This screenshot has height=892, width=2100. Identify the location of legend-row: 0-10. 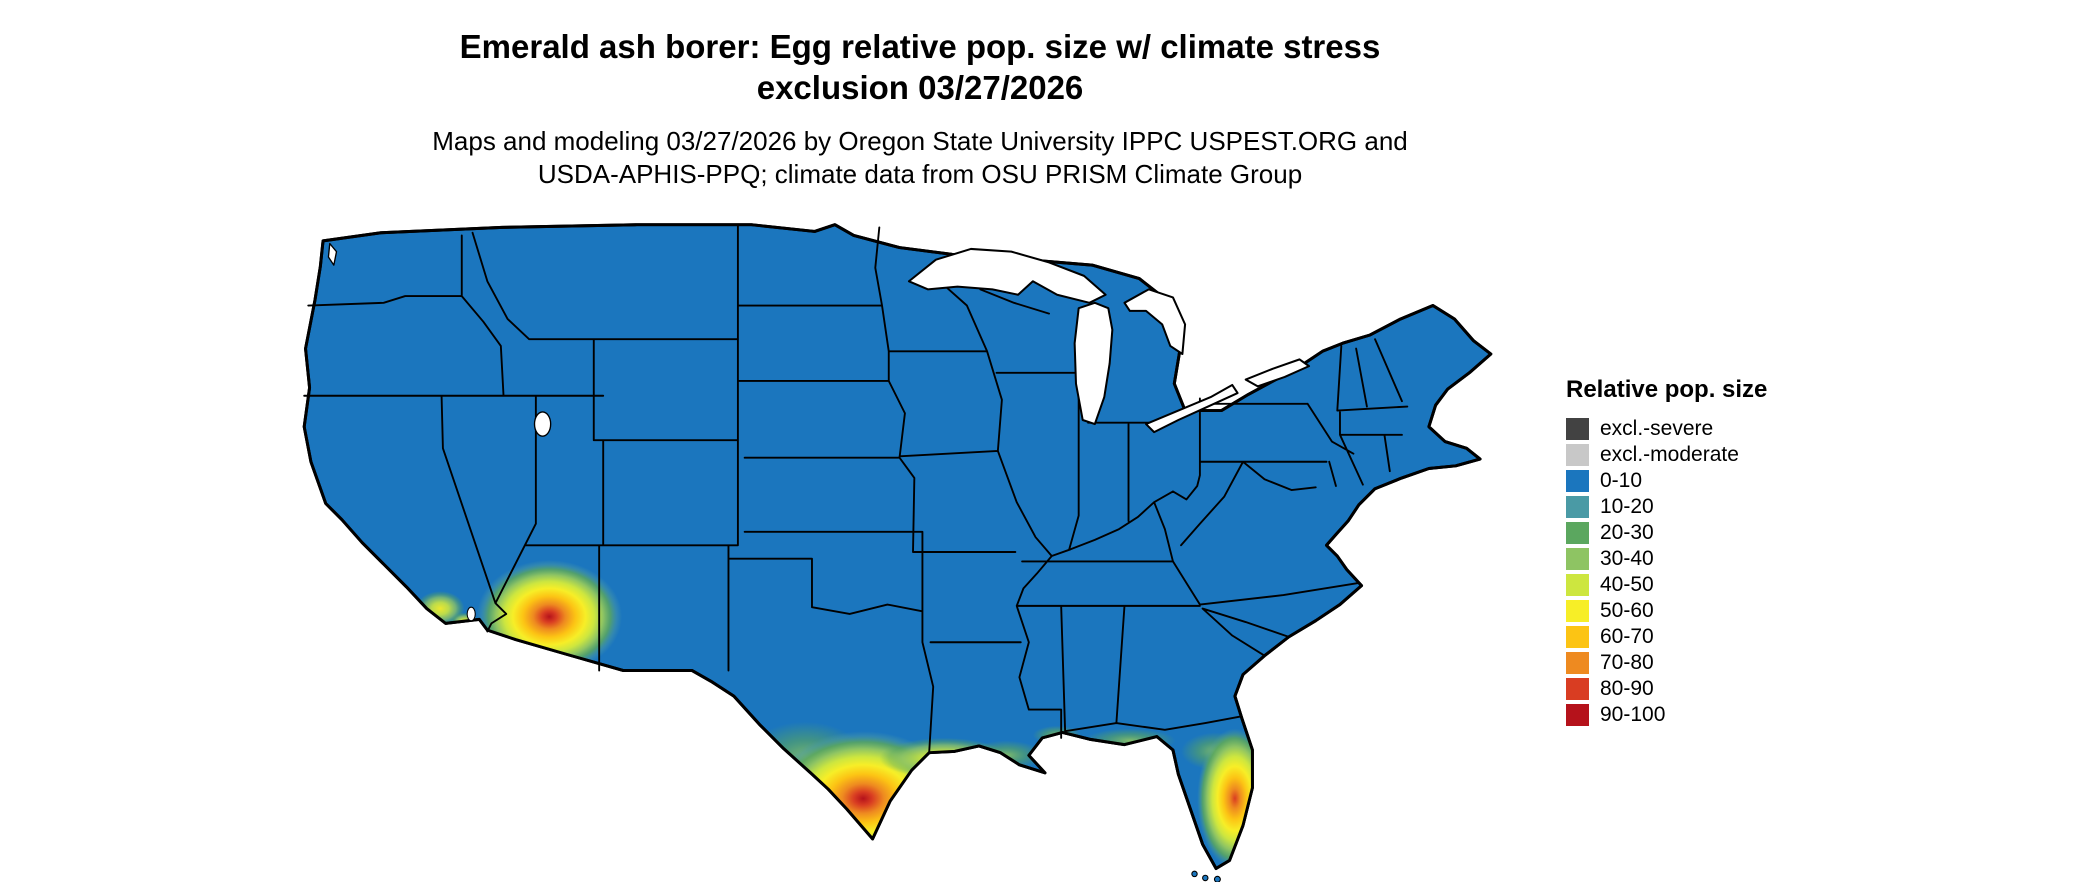
(1666, 481).